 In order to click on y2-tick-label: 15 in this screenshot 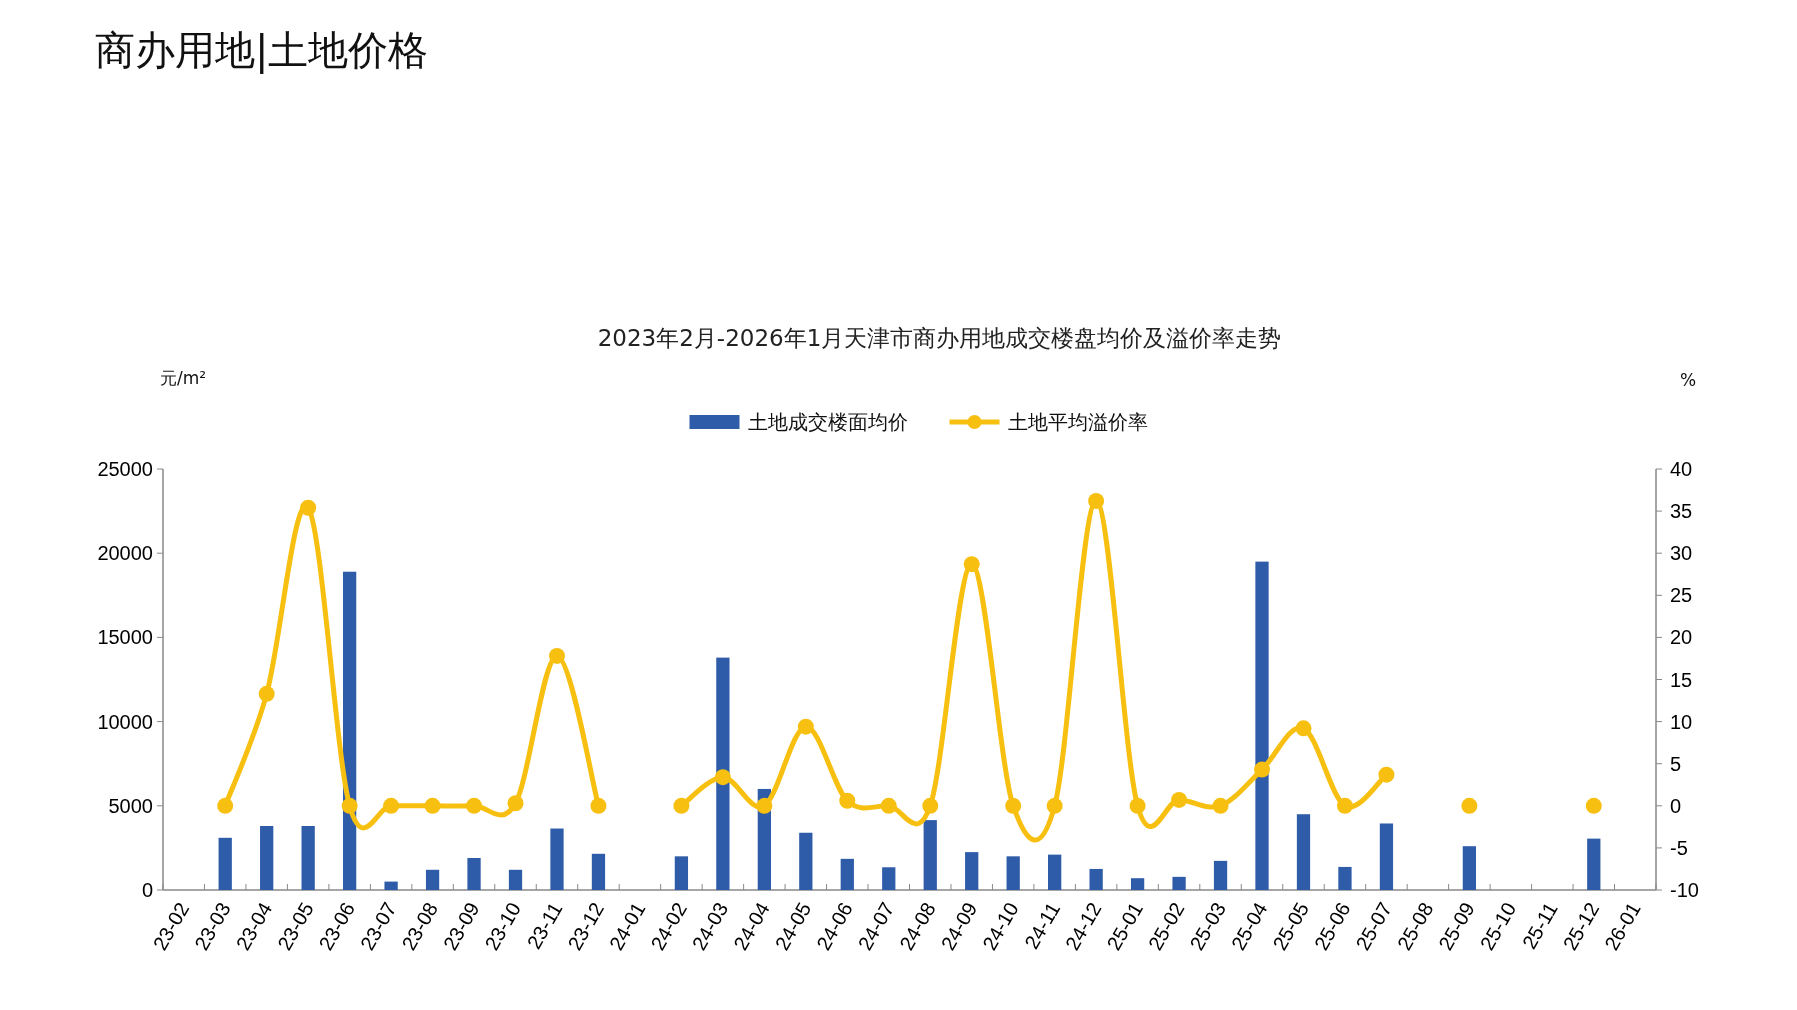, I will do `click(1681, 679)`.